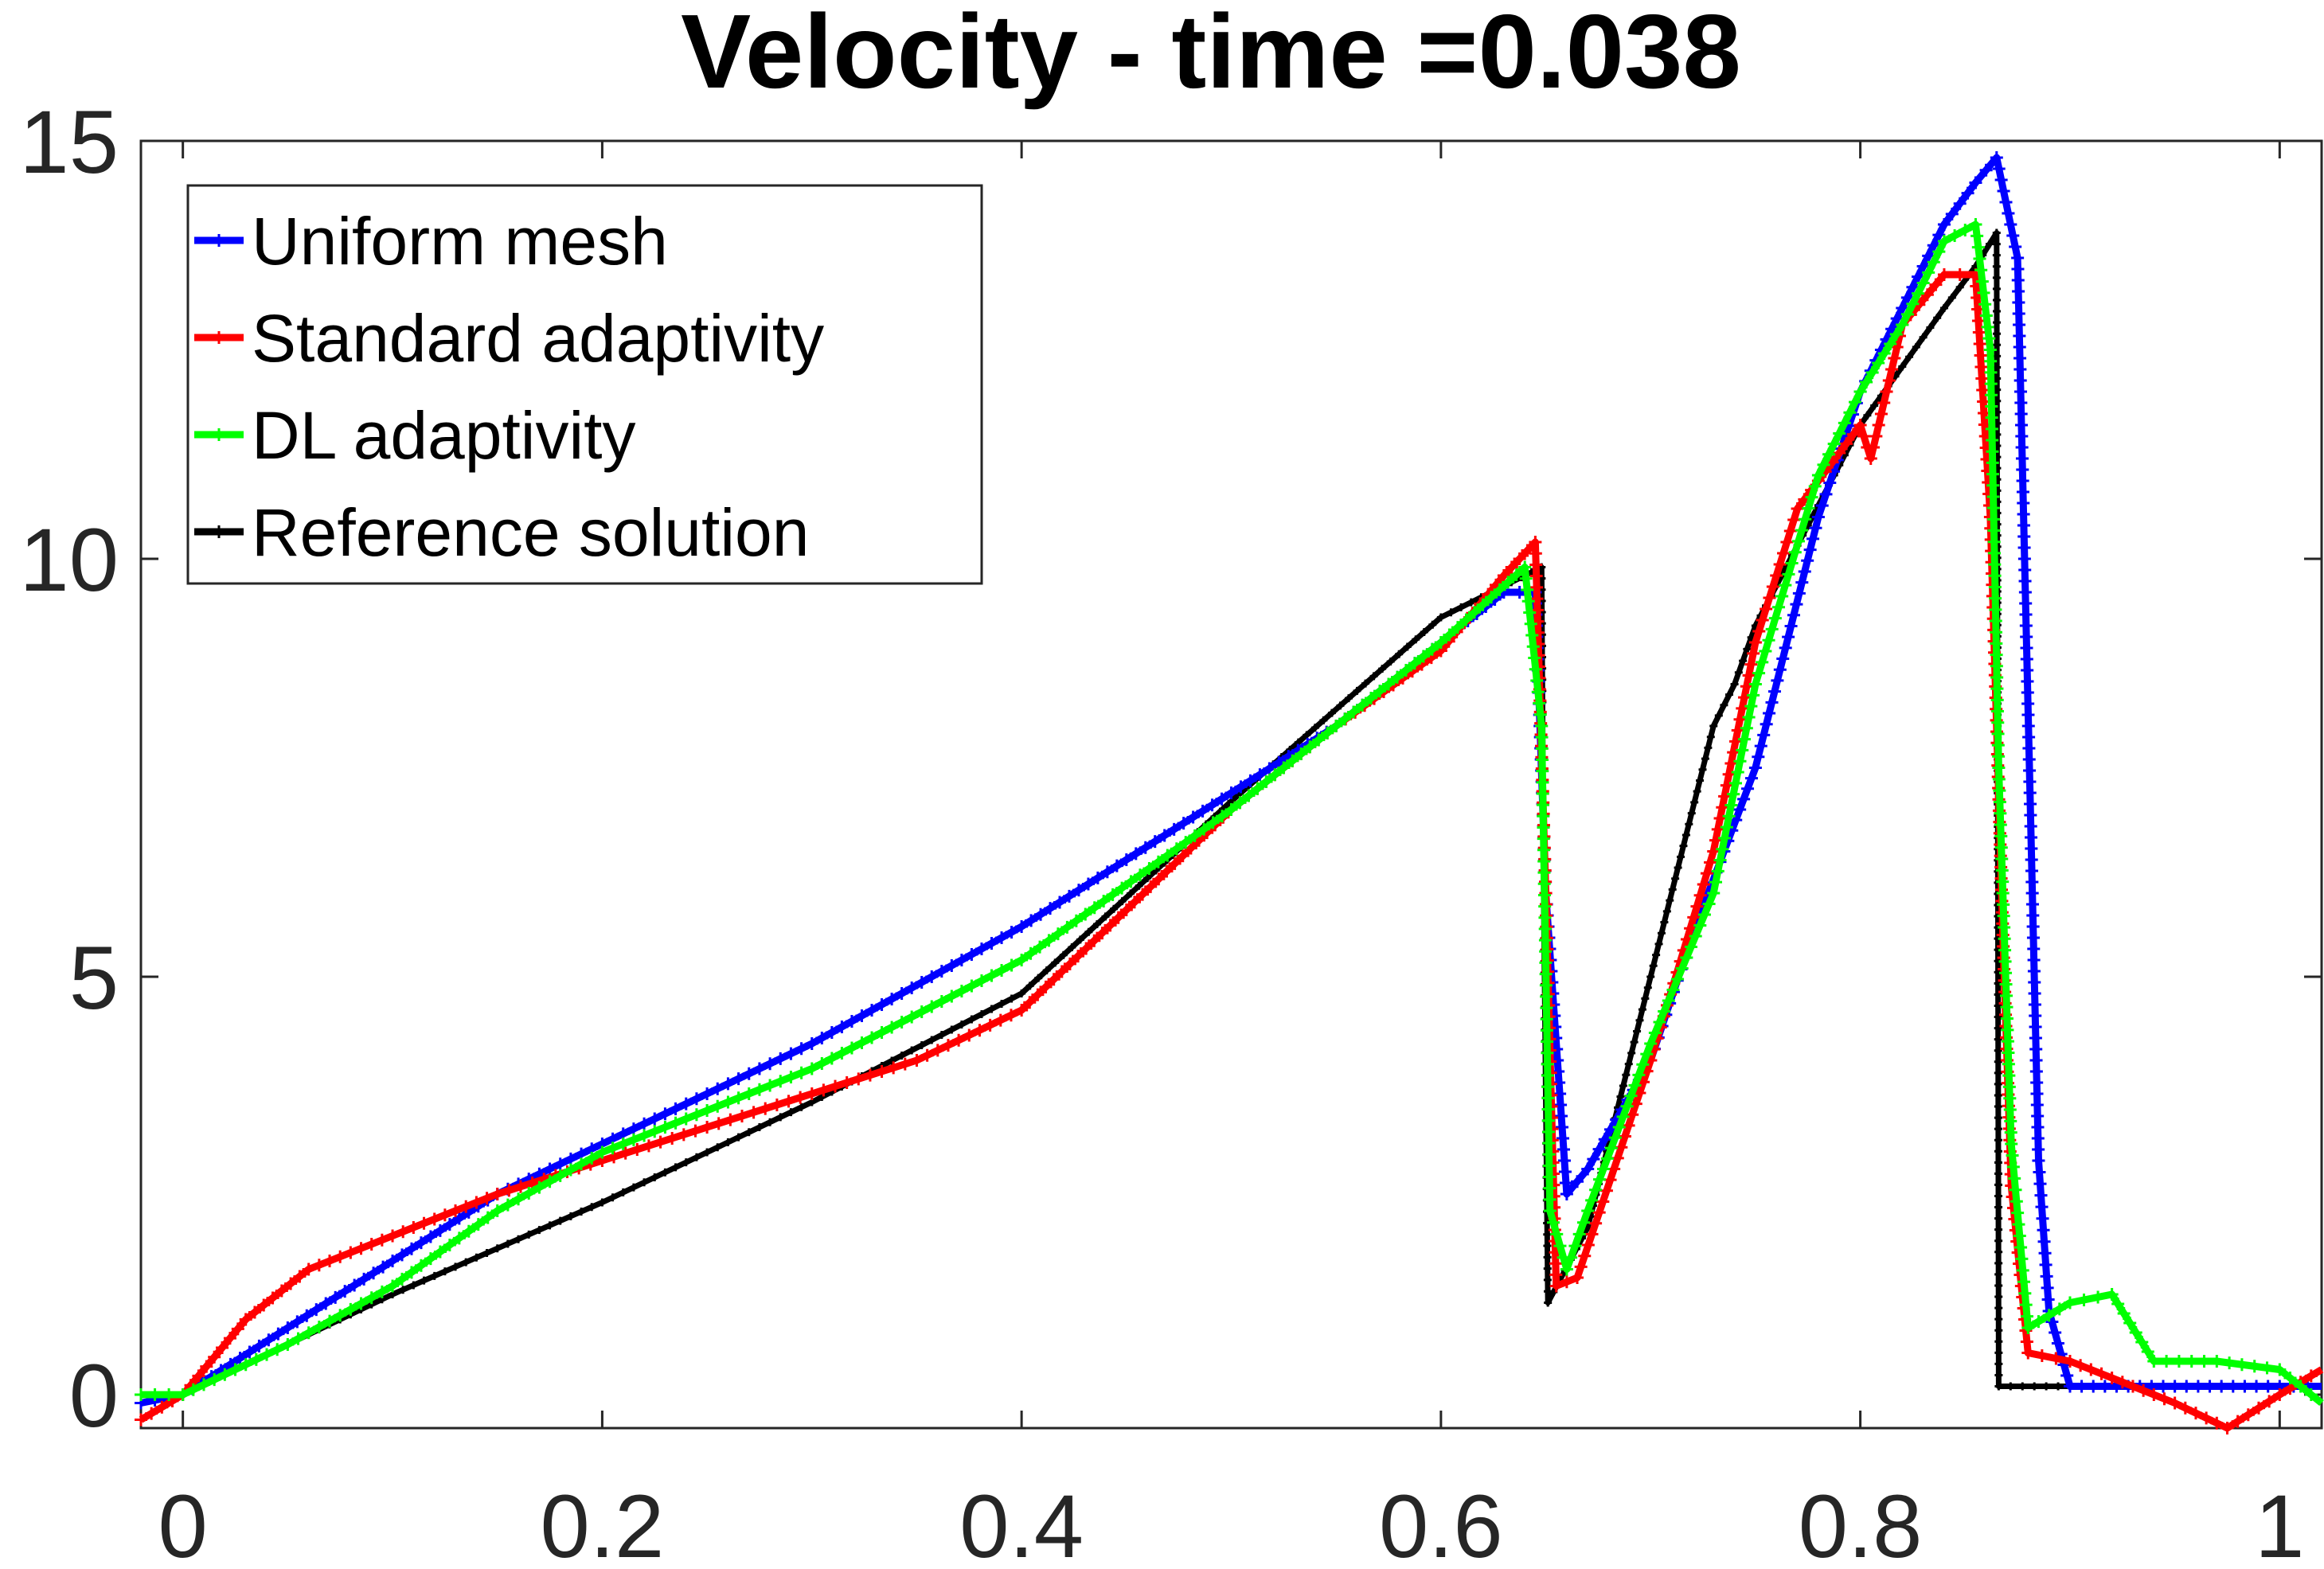  I want to click on y-tick-label: 15, so click(69, 142).